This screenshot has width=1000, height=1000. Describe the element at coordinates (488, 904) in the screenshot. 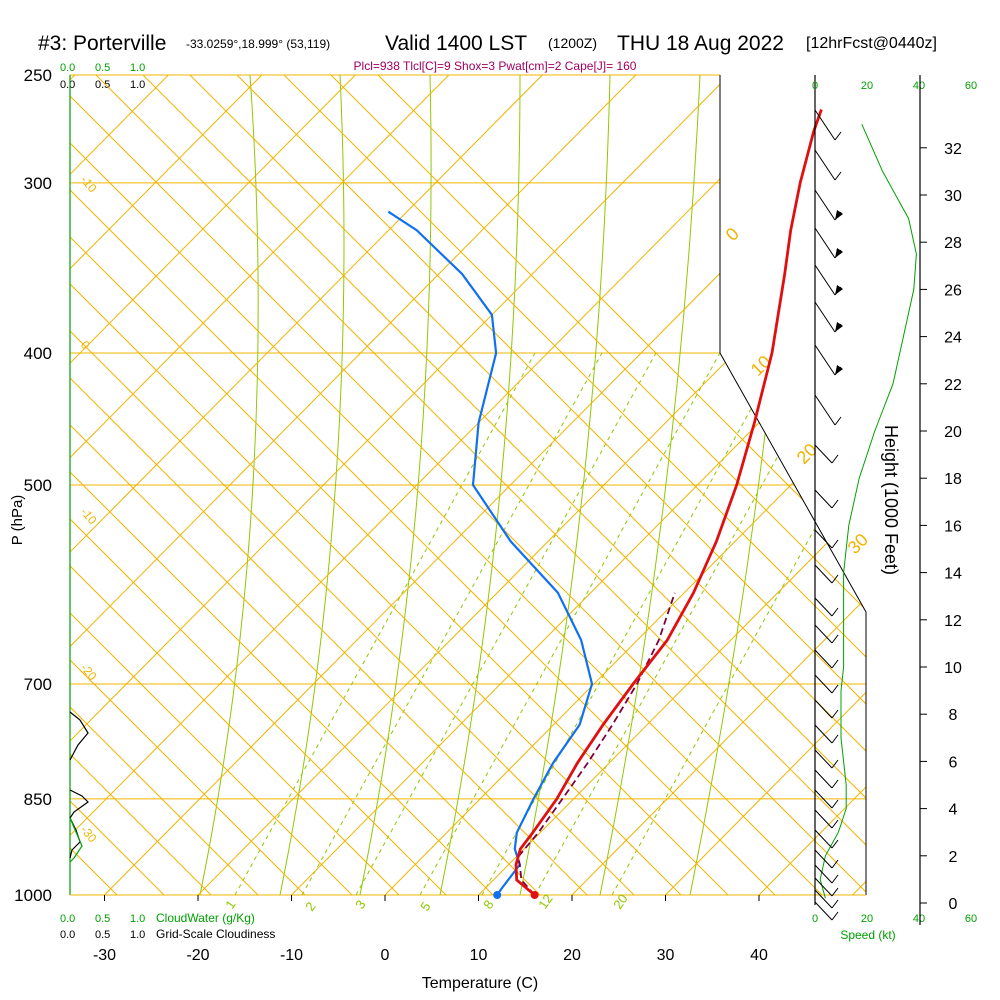

I see `mixing-label-8: 8` at that location.